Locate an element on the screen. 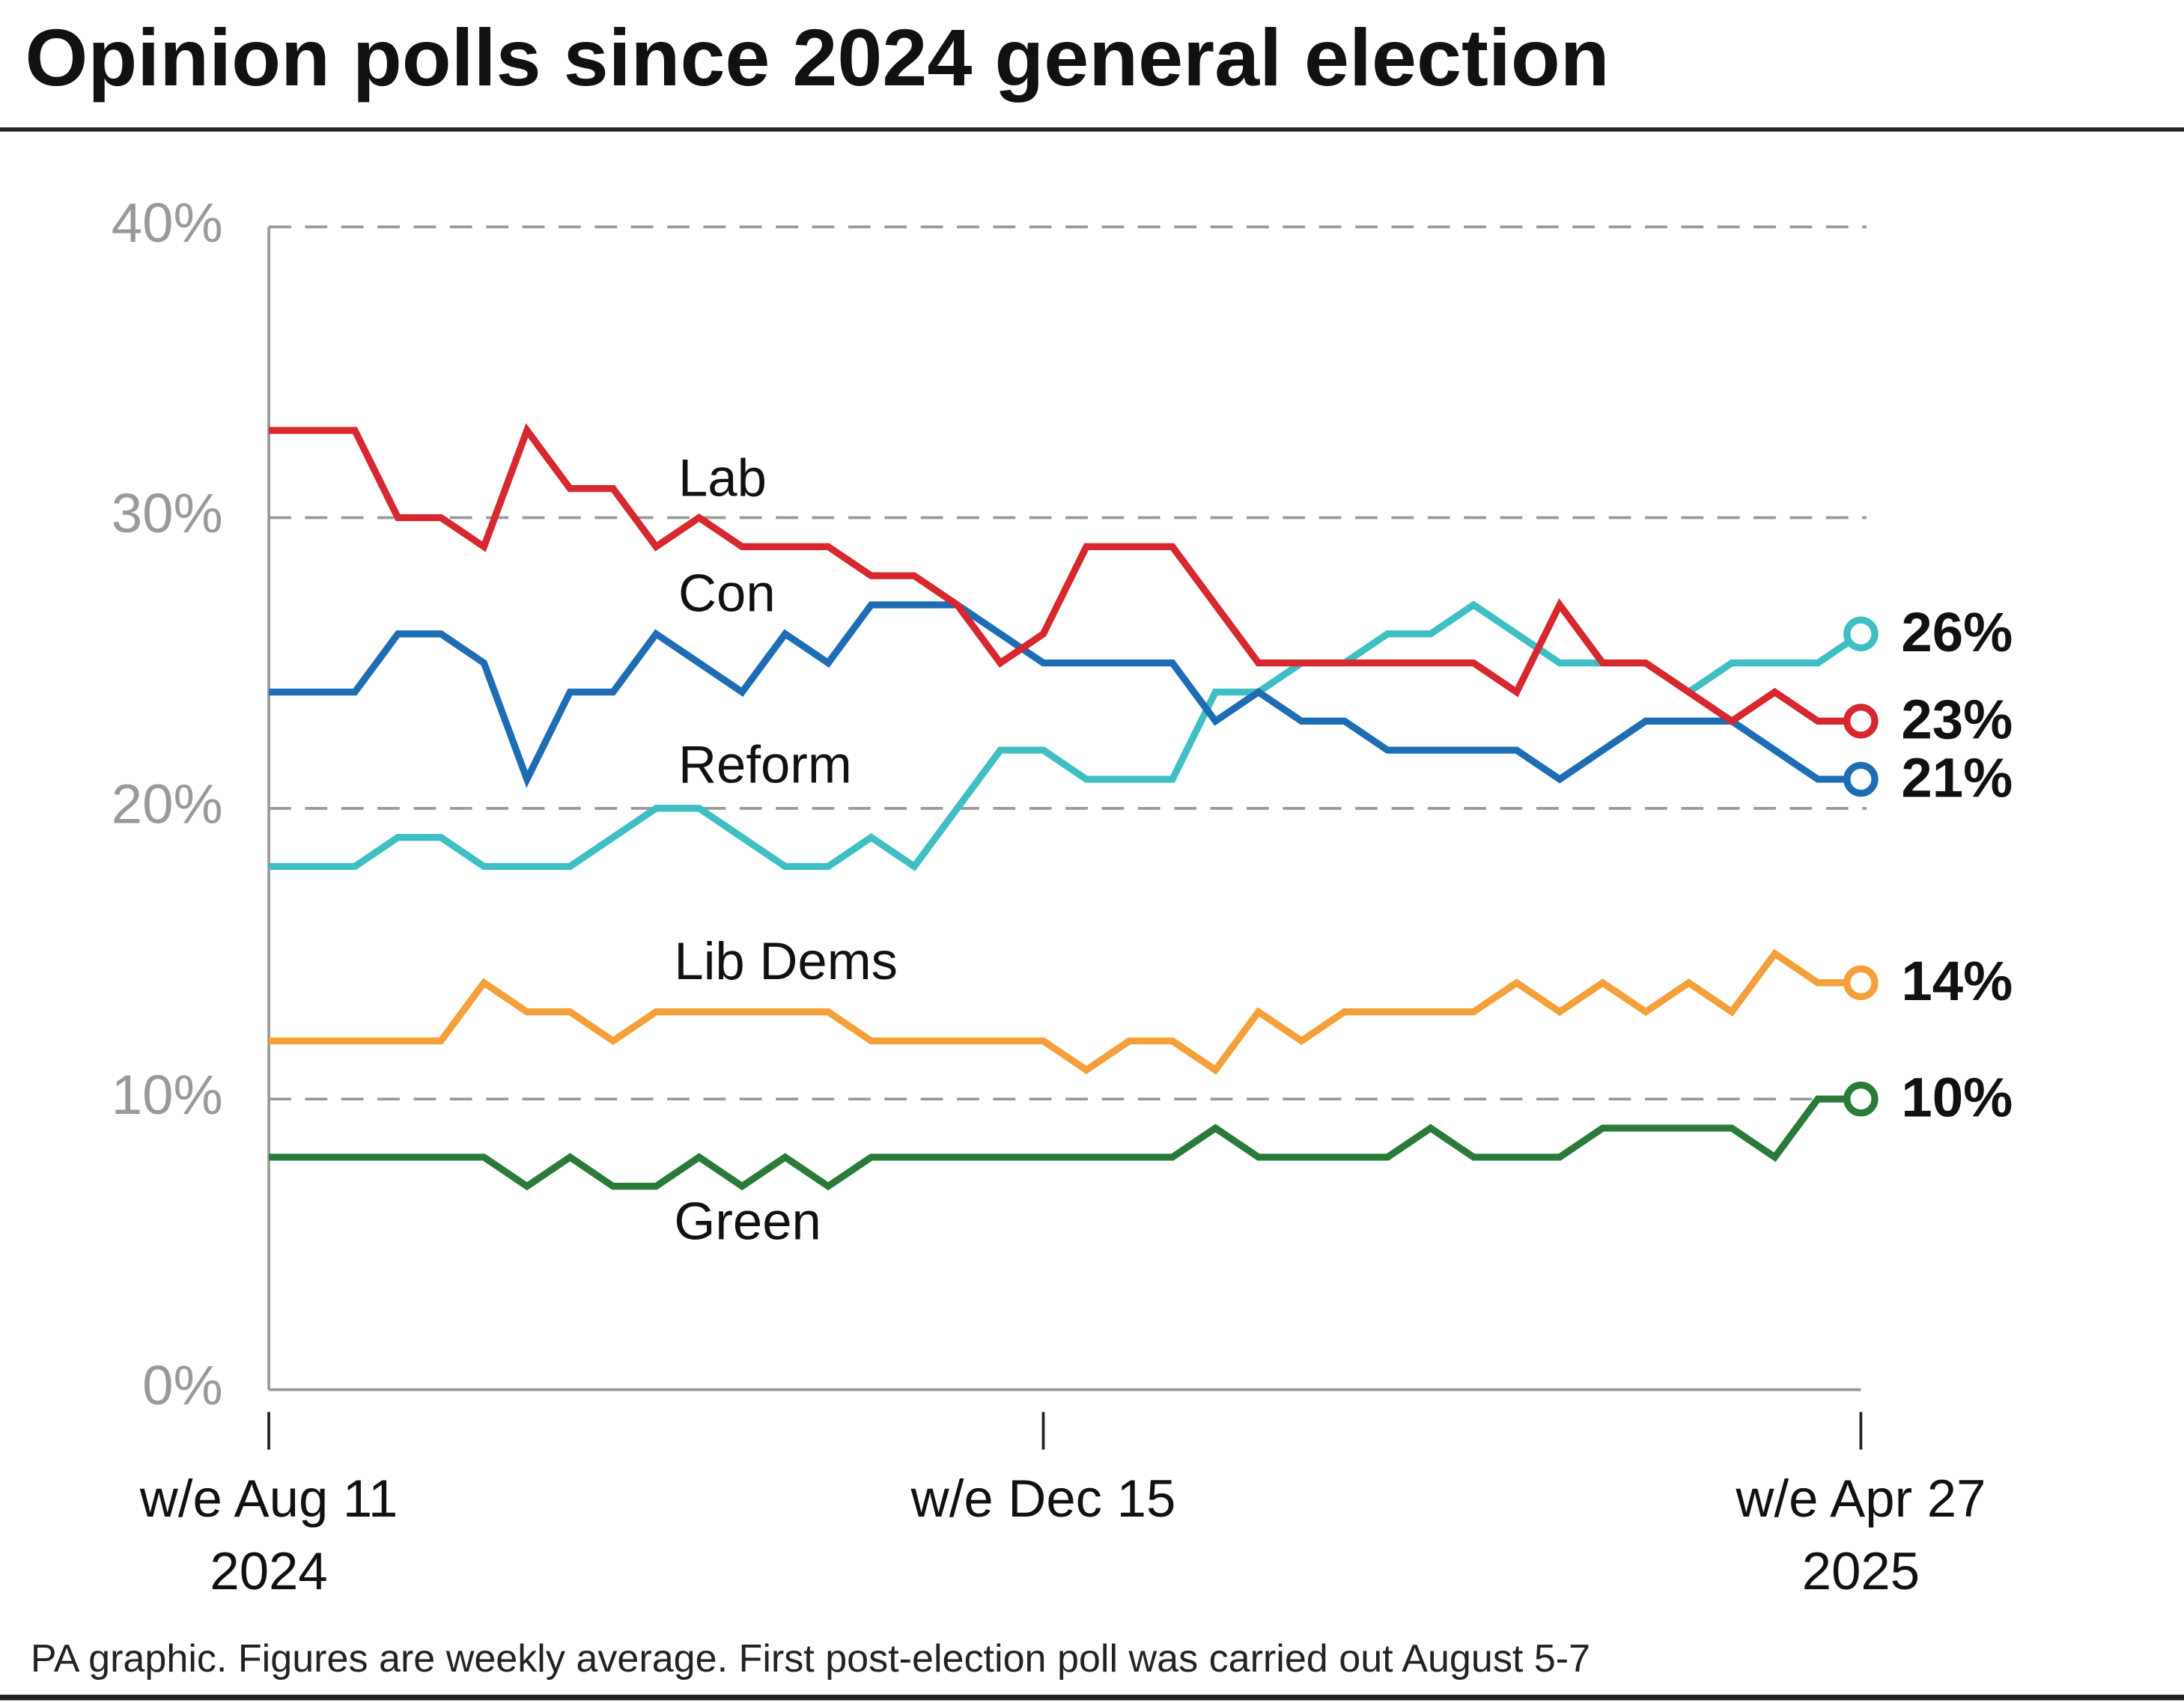 This screenshot has width=2184, height=1703. y-tick-label: 0% is located at coordinates (182, 1385).